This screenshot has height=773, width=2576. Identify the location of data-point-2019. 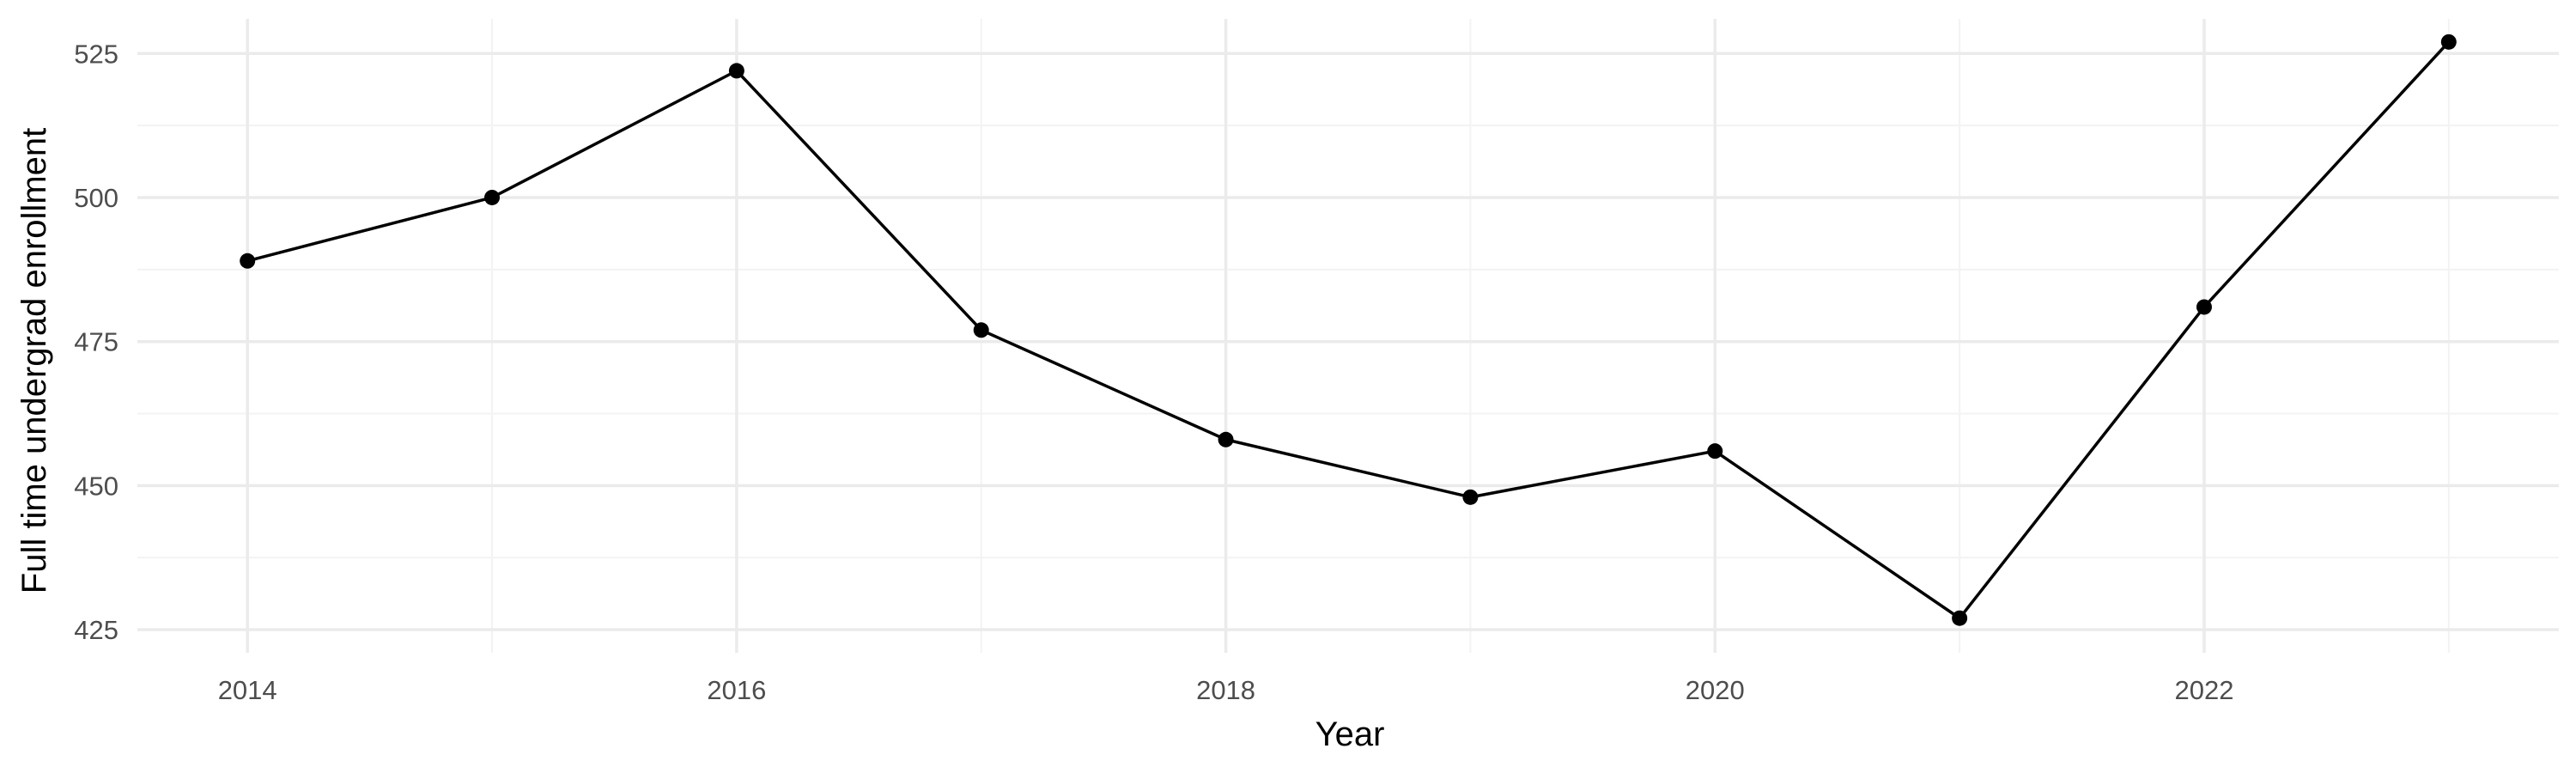
(1470, 497).